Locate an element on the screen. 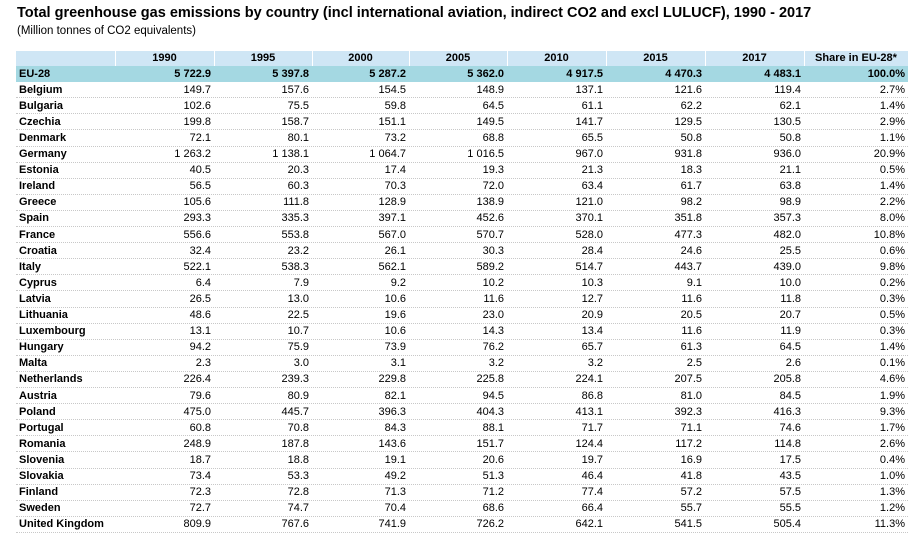 This screenshot has width=915, height=533. row-label: Ireland is located at coordinates (37, 186).